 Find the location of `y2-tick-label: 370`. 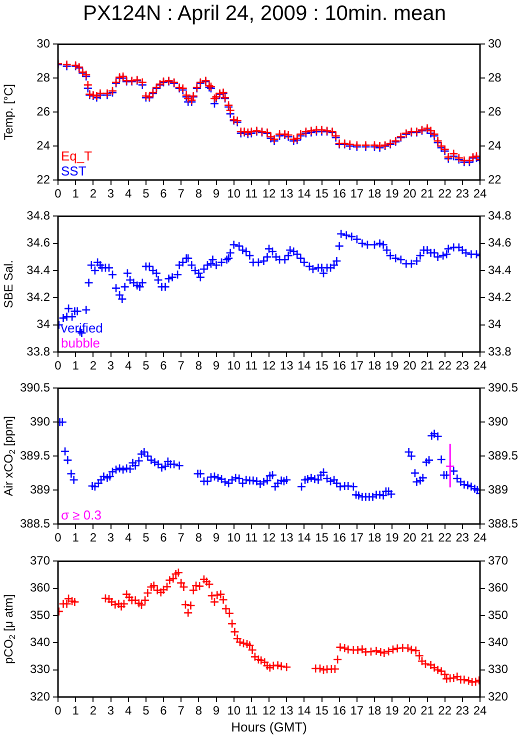

y2-tick-label: 370 is located at coordinates (498, 561).